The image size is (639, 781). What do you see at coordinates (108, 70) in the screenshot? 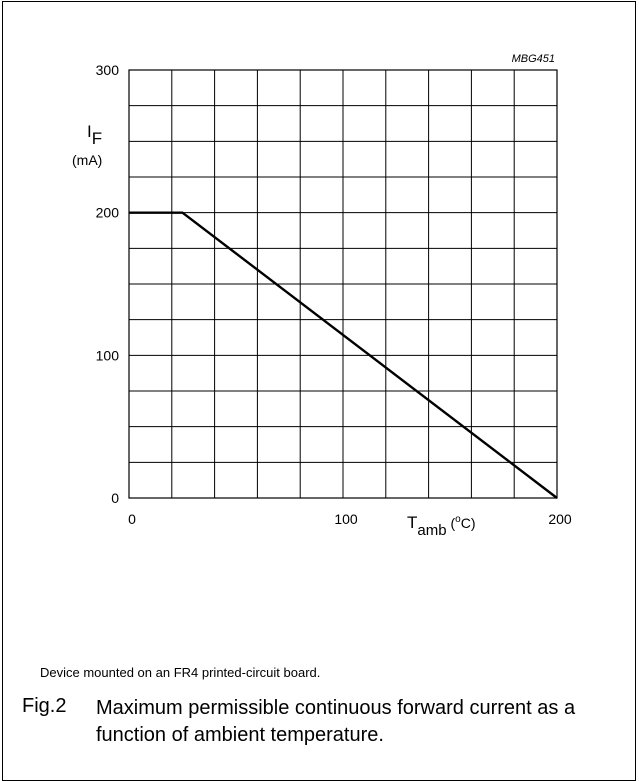
I see `y-tick-label: 300` at bounding box center [108, 70].